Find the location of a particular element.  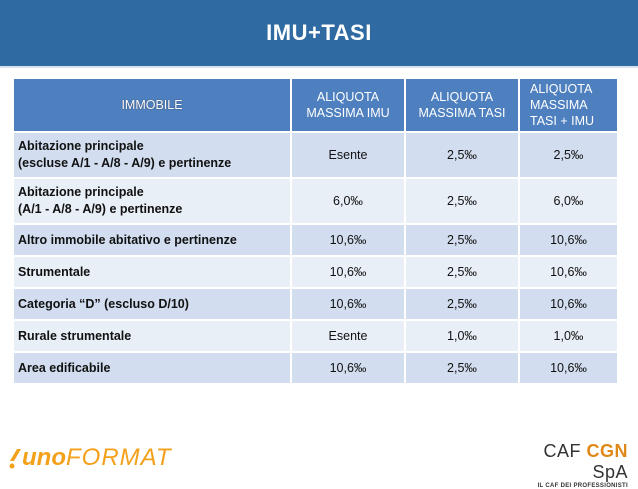

row-name: Altro immobile abitativo e pertinenze is located at coordinates (153, 240).